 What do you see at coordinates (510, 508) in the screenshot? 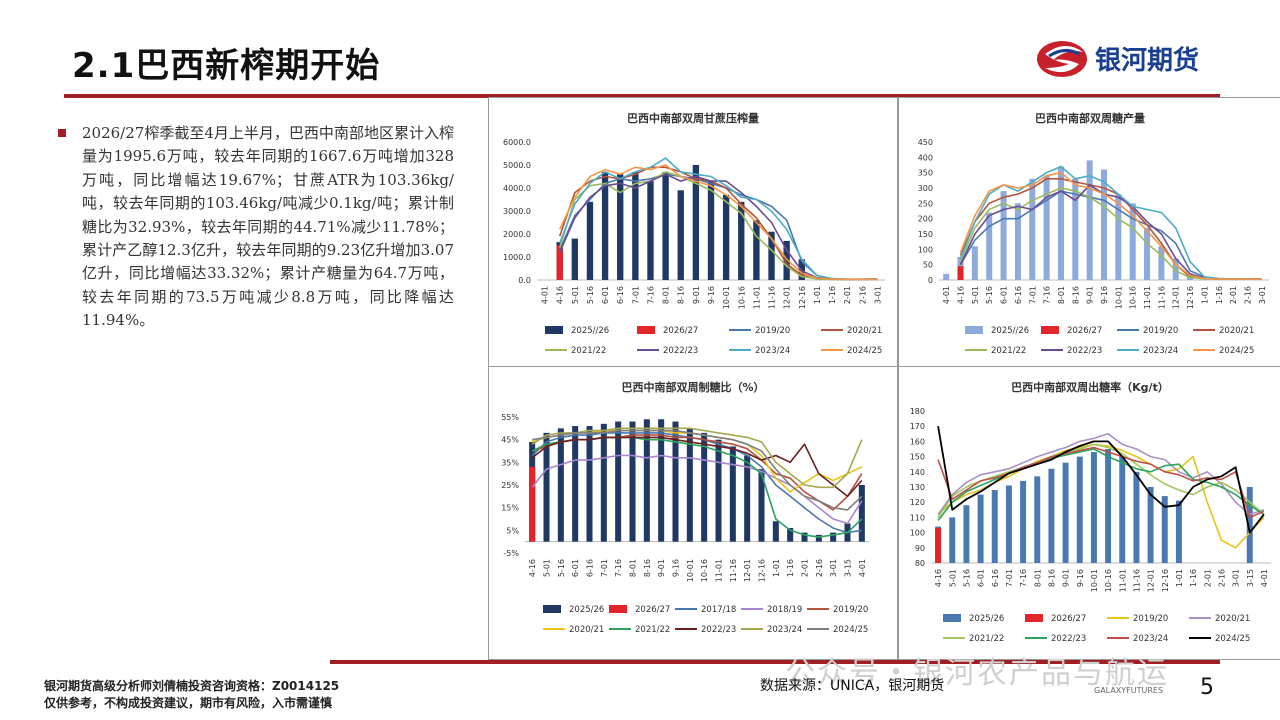
I see `y-tick-label: 15%` at bounding box center [510, 508].